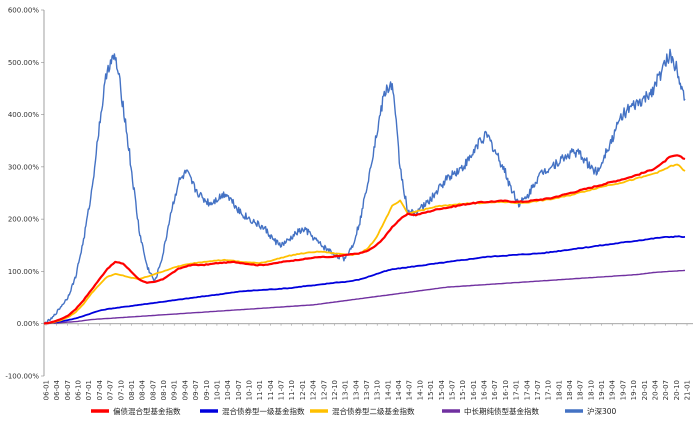 Image resolution: width=700 pixels, height=424 pixels. Describe the element at coordinates (228, 389) in the screenshot. I see `x-tick-label: 10-04` at that location.